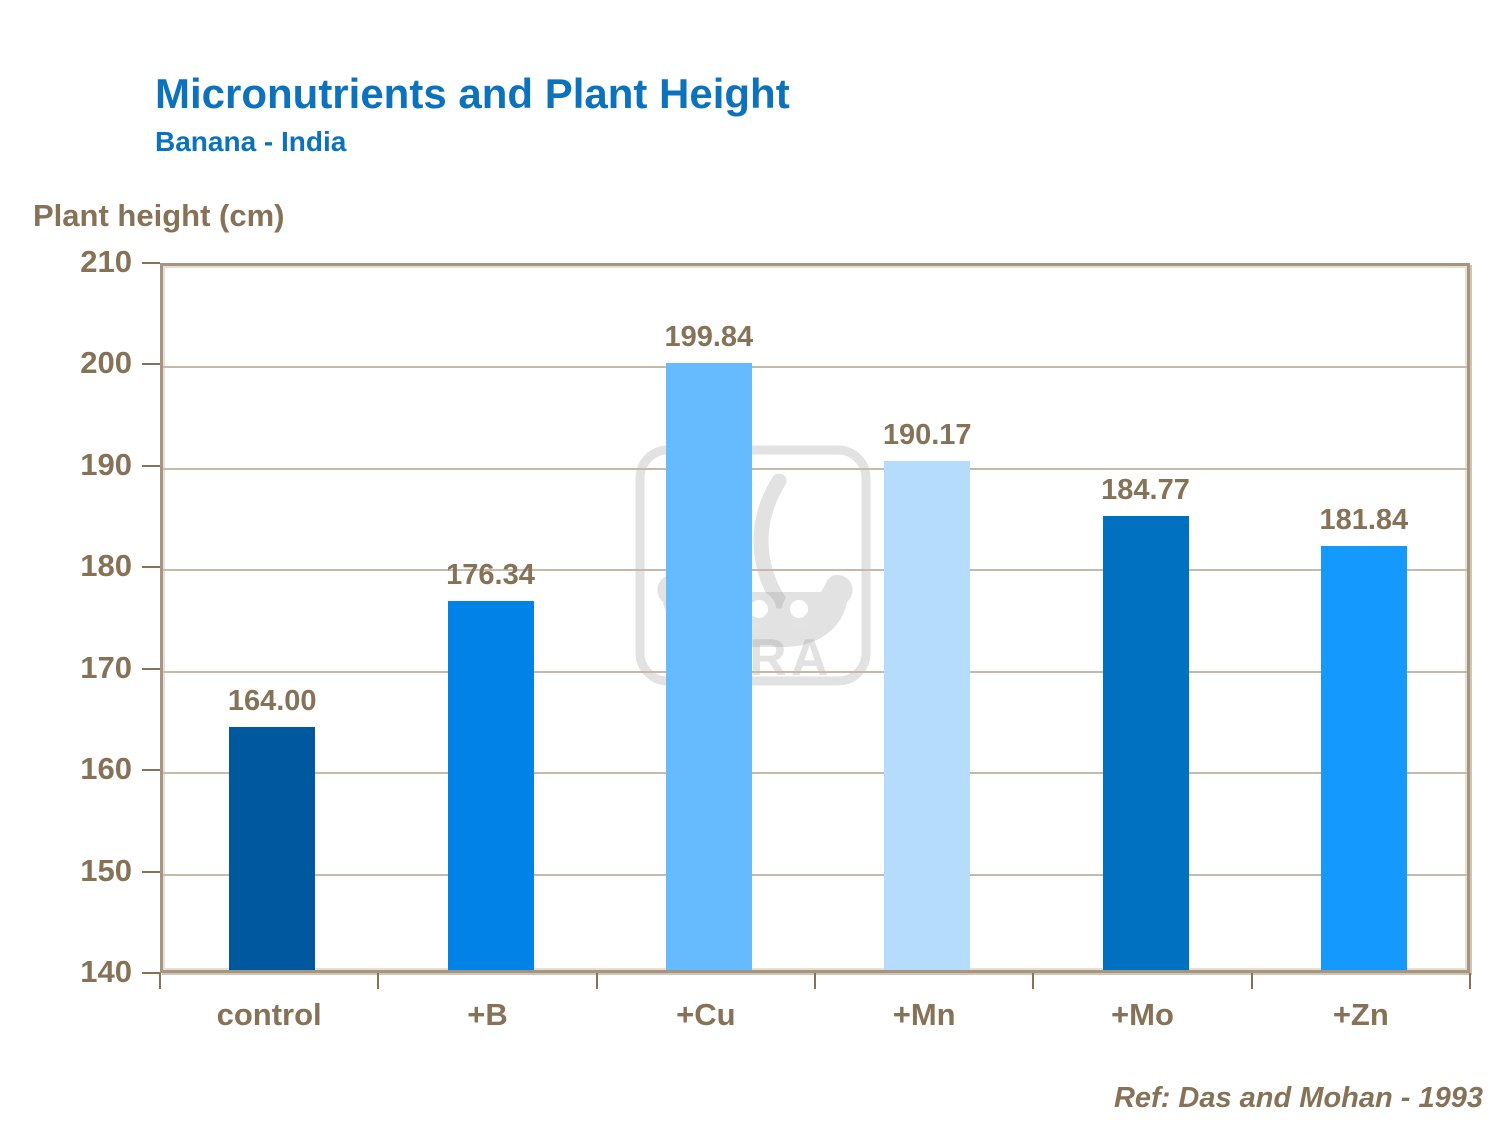 This screenshot has width=1501, height=1126. I want to click on reference-text: Ref: Das and Mohan - 1993, so click(1298, 1098).